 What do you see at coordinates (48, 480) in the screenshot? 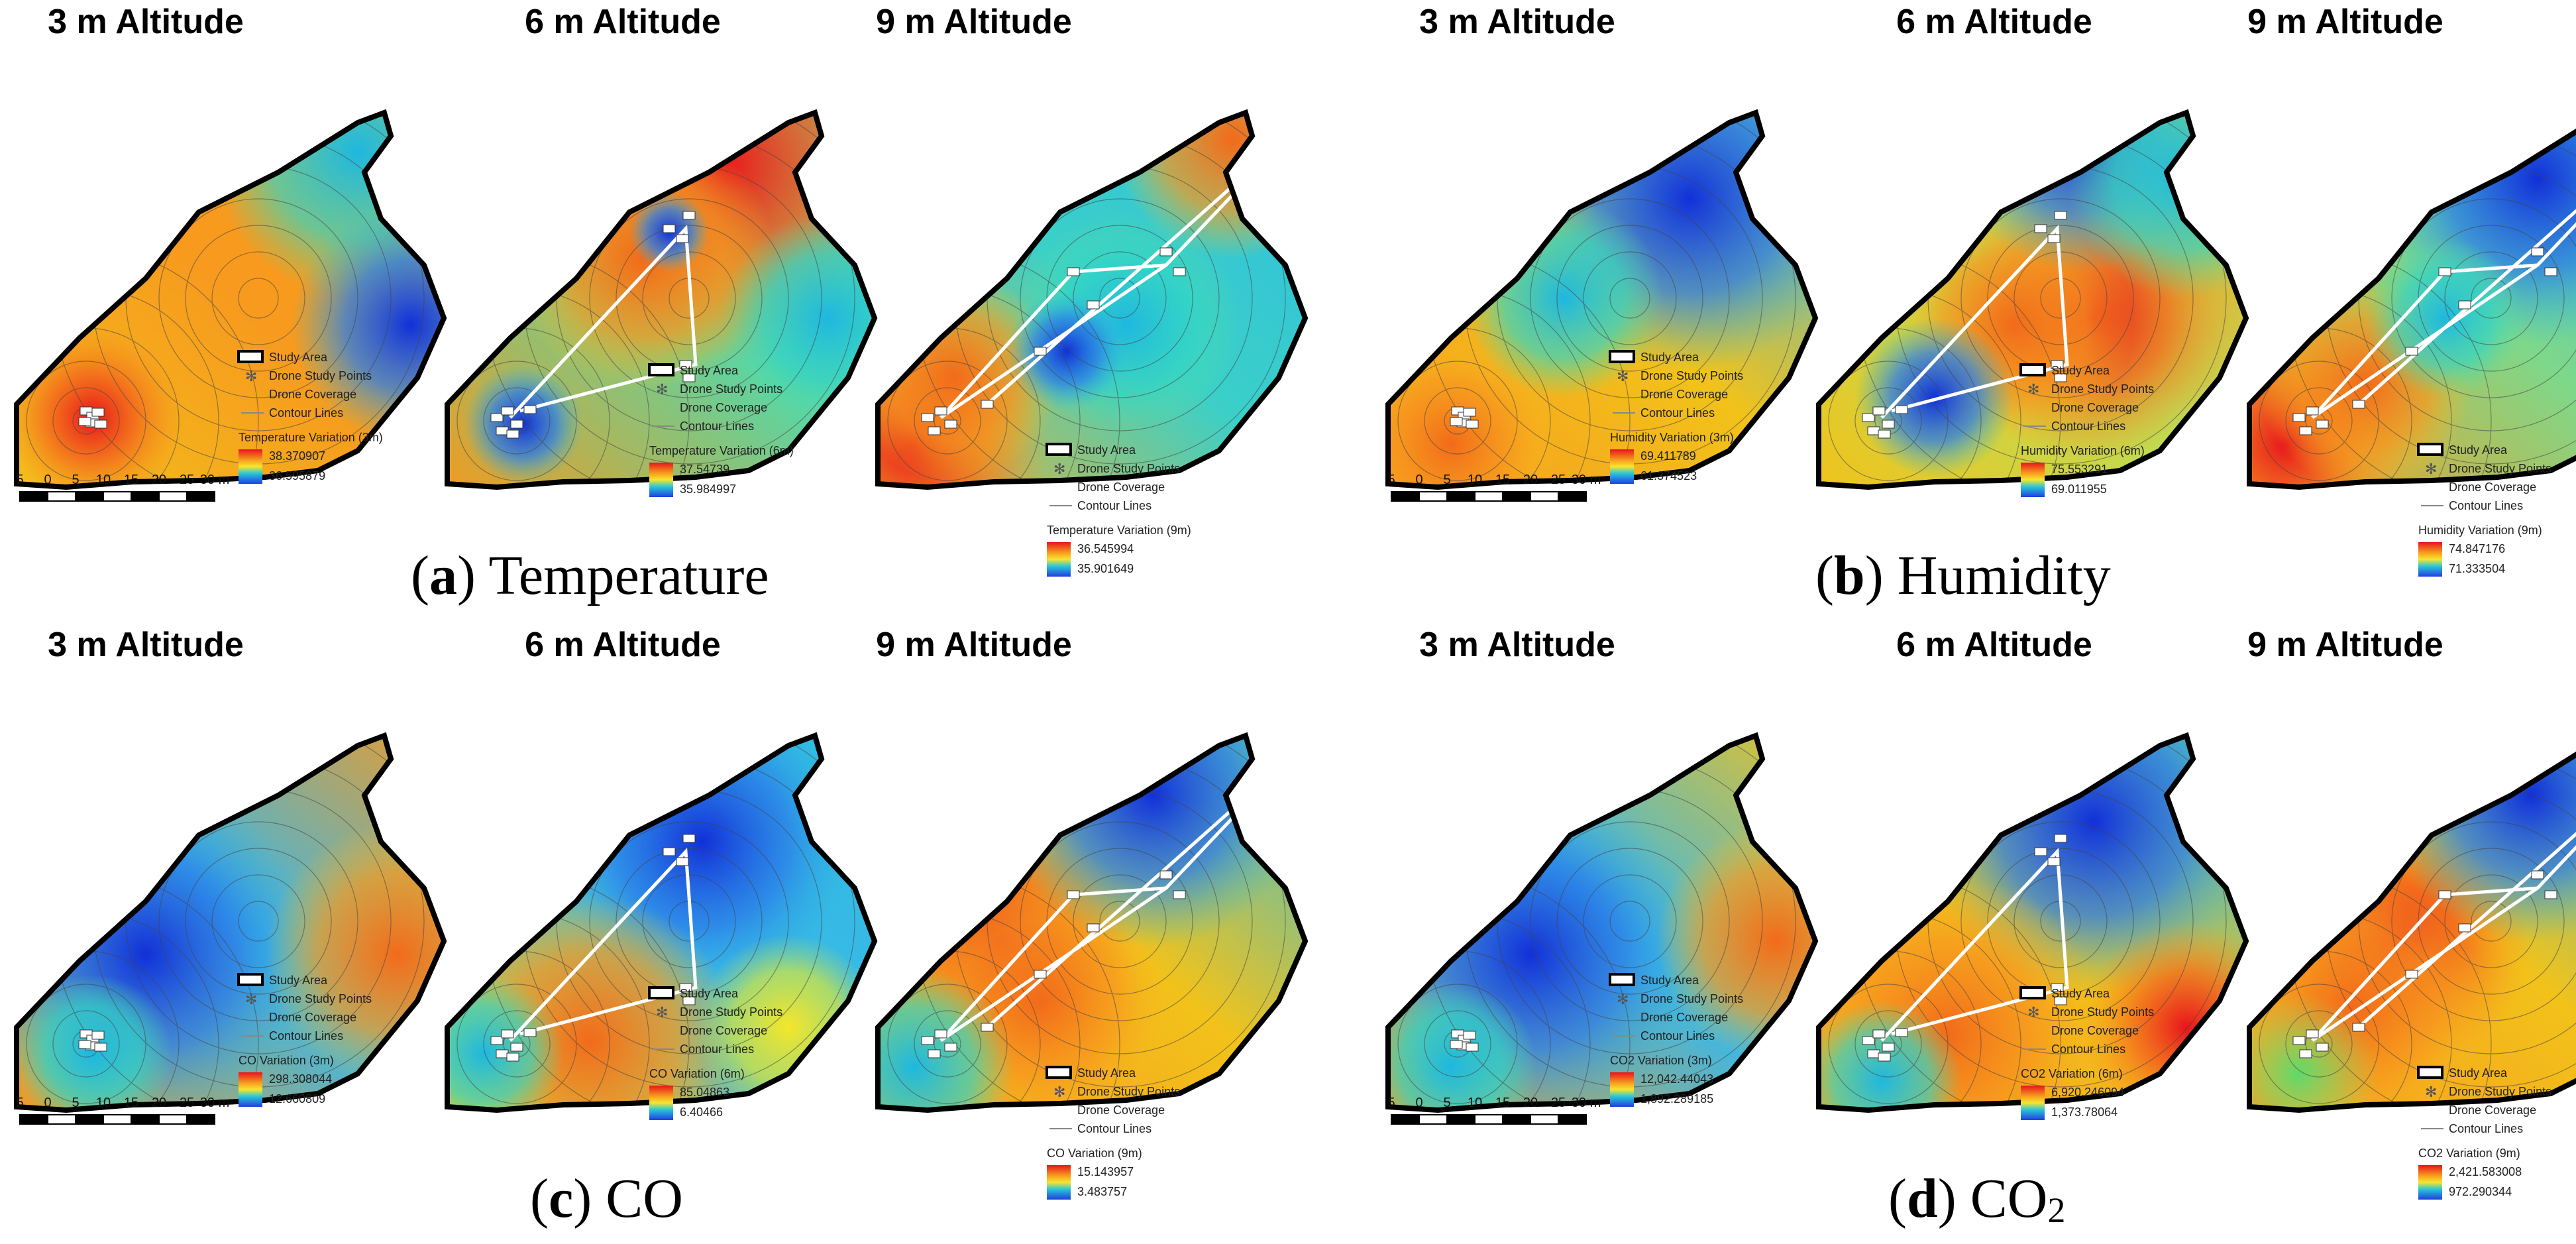
I see `scale-tick-label: 0` at bounding box center [48, 480].